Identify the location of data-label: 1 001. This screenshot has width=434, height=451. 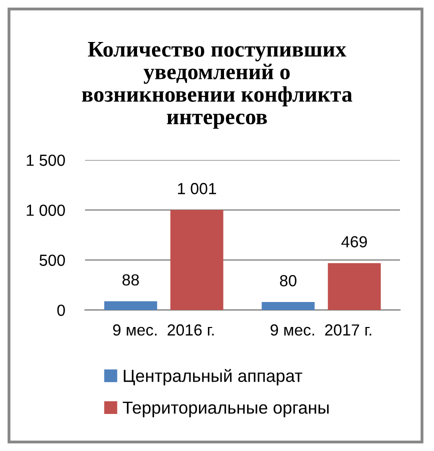
(197, 188).